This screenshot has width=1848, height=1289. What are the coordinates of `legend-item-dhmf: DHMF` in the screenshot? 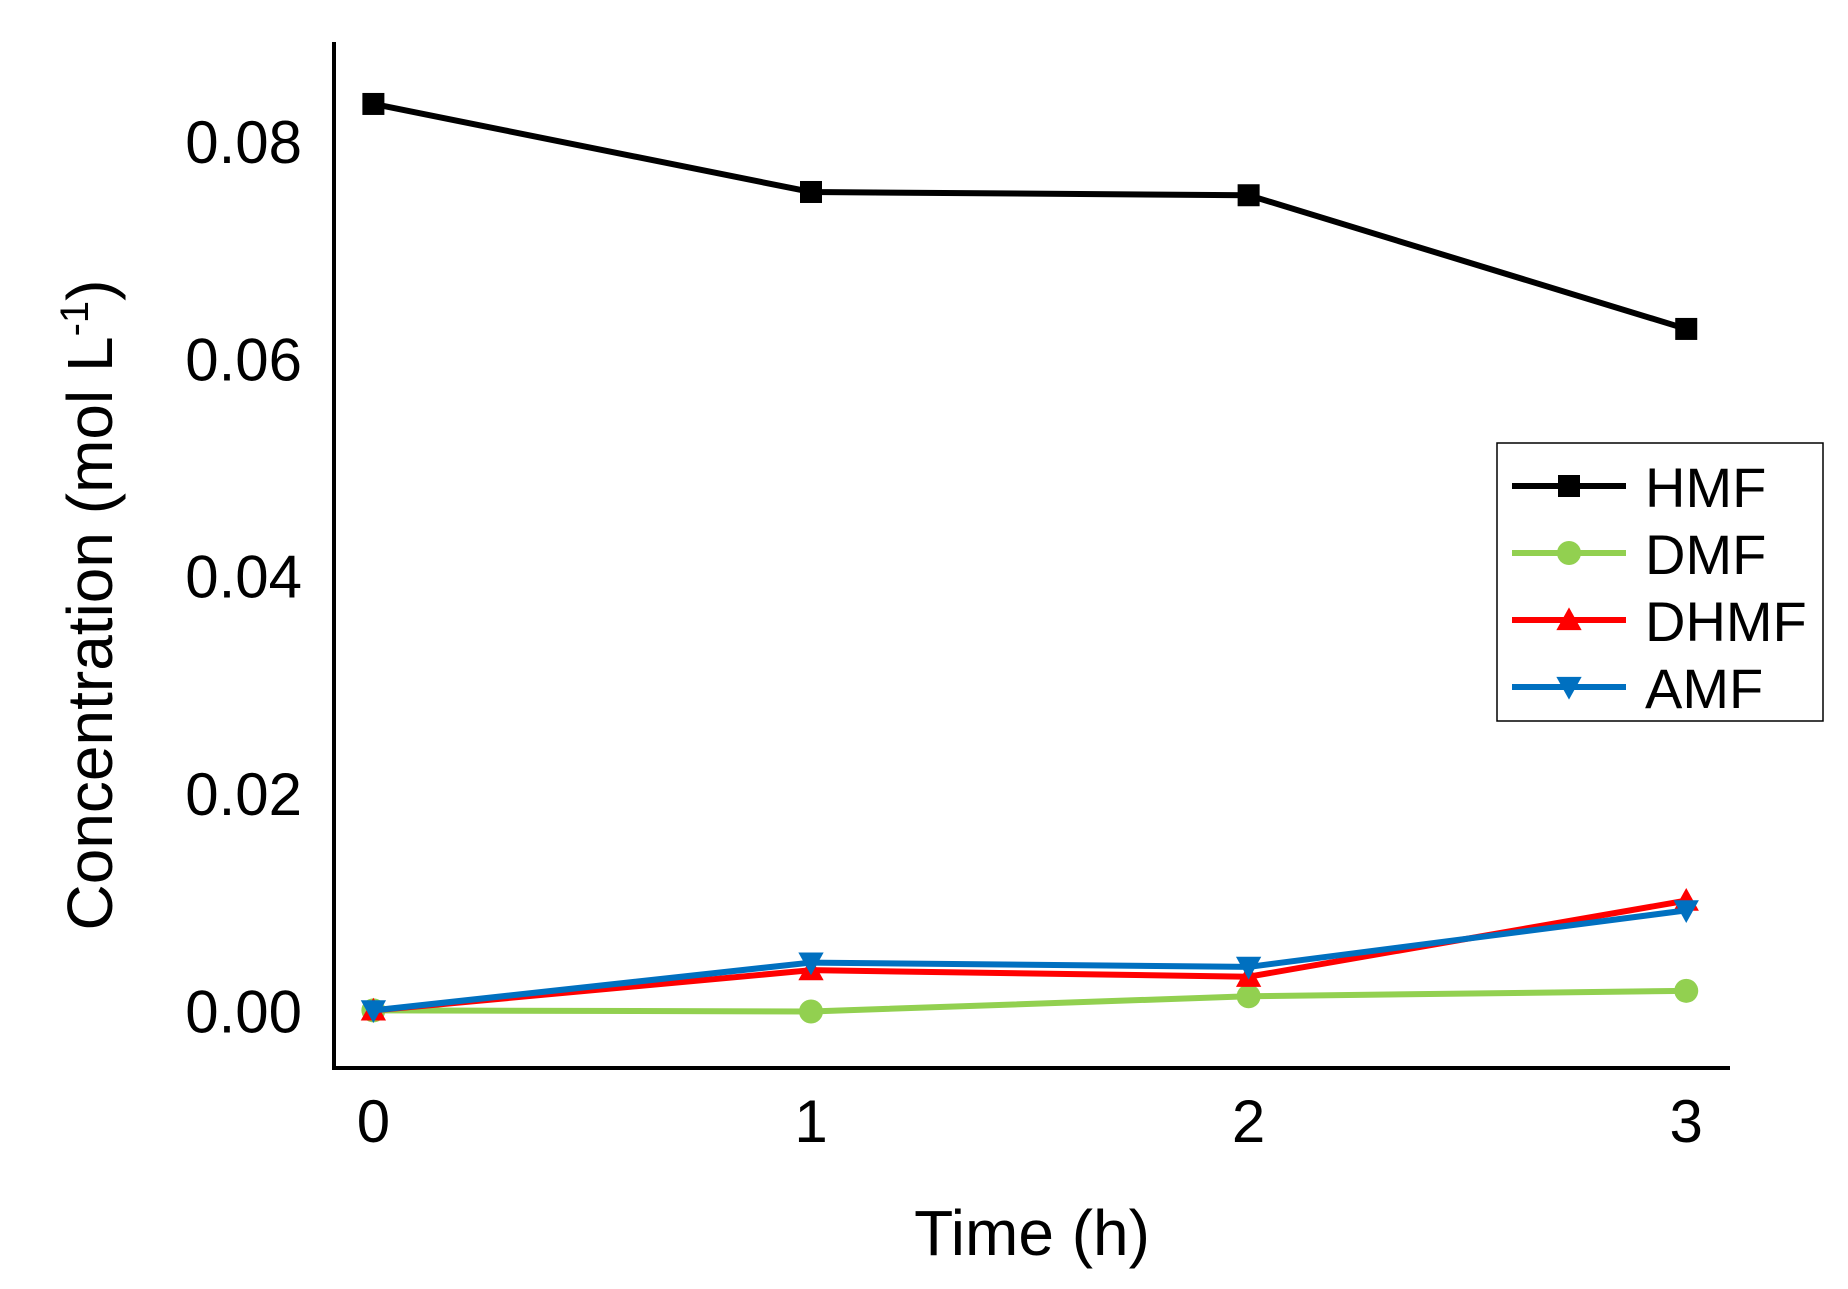 It's located at (1659, 621).